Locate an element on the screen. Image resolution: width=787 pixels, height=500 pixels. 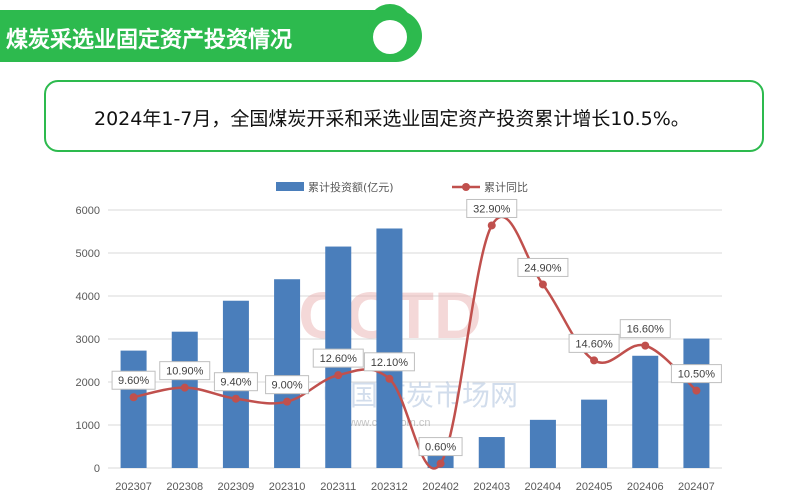
x-tick-label: 202307 is located at coordinates (133, 487).